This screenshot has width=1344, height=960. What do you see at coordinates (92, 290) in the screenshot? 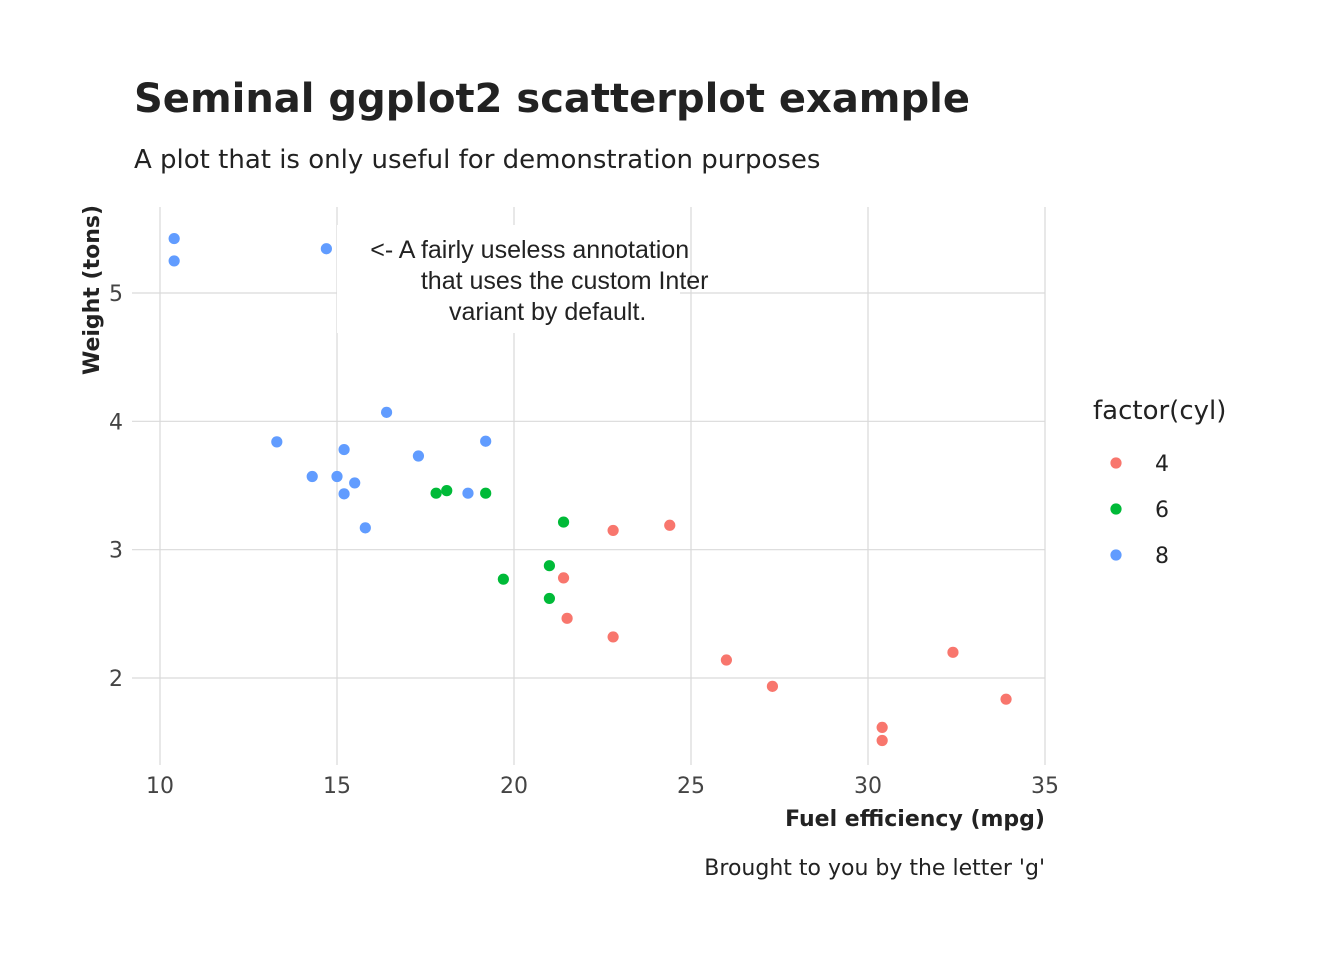
I see `y-axis-title: Weight (tons)` at bounding box center [92, 290].